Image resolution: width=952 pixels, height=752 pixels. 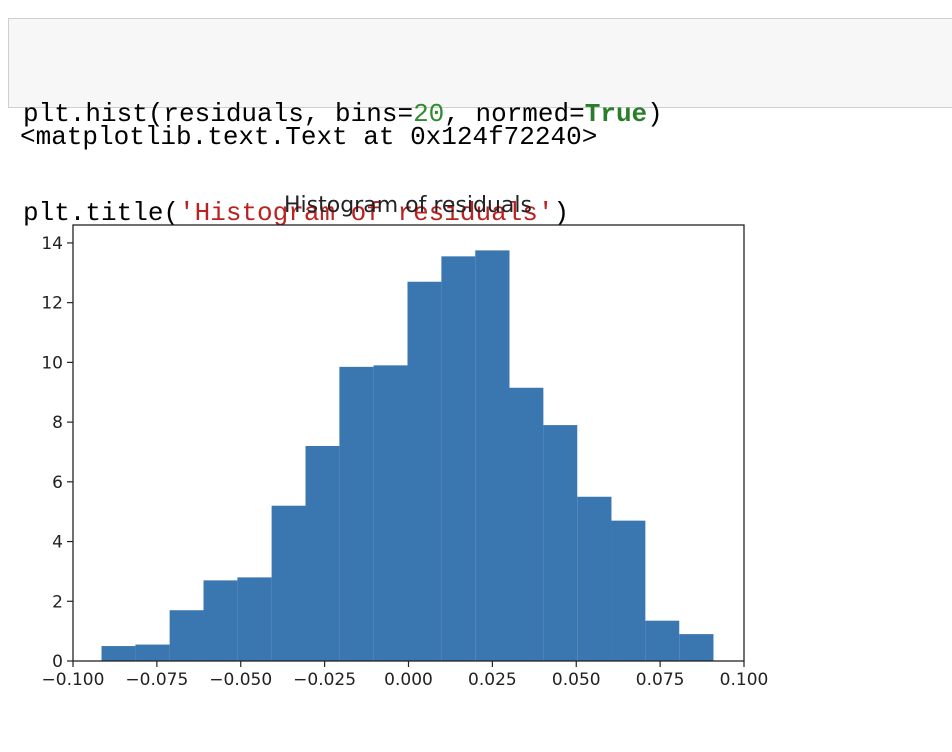 I want to click on code-token: plt.title(, so click(x=101, y=213).